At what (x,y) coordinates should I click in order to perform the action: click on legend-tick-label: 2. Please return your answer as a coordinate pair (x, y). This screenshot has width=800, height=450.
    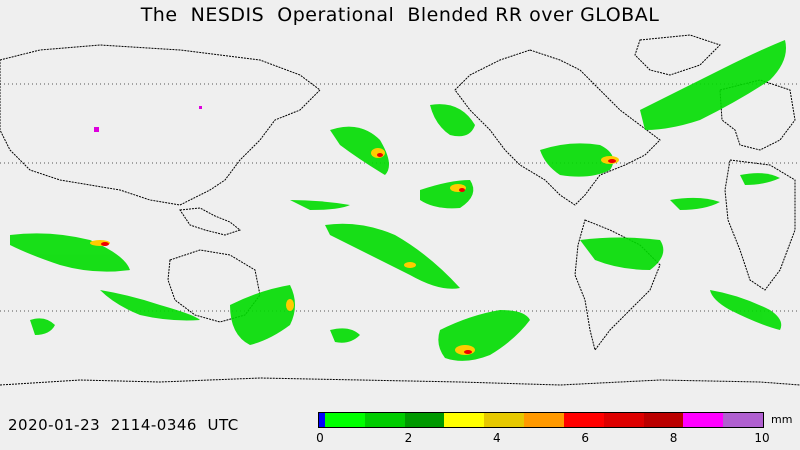
    Looking at the image, I should click on (408, 438).